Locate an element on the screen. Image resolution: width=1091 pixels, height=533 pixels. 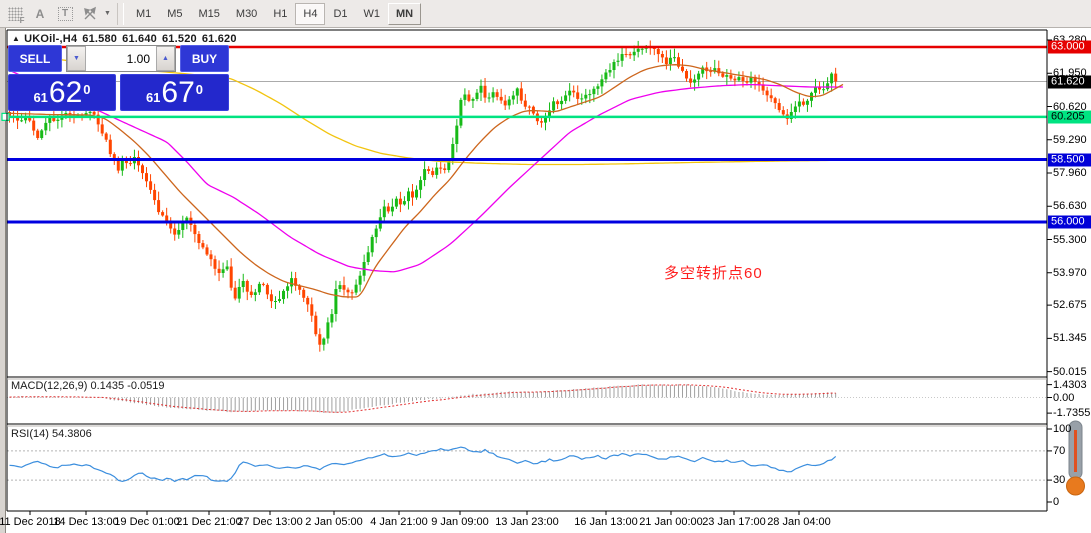
price-tick-label: 57.960 is located at coordinates (1070, 173).